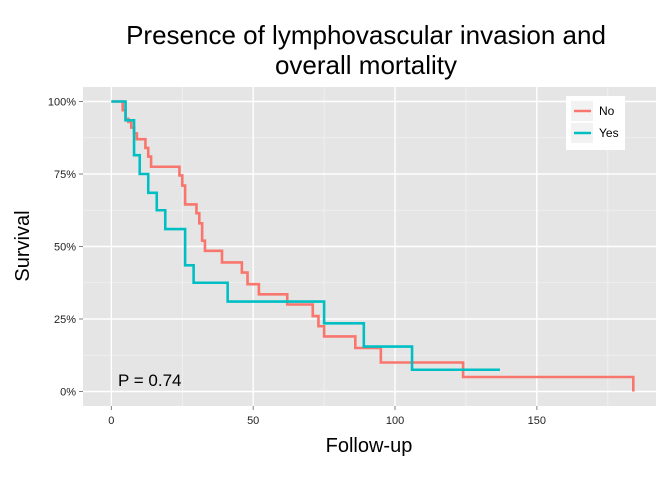 This screenshot has width=672, height=480. What do you see at coordinates (65, 320) in the screenshot?
I see `y-tick-label: 25%` at bounding box center [65, 320].